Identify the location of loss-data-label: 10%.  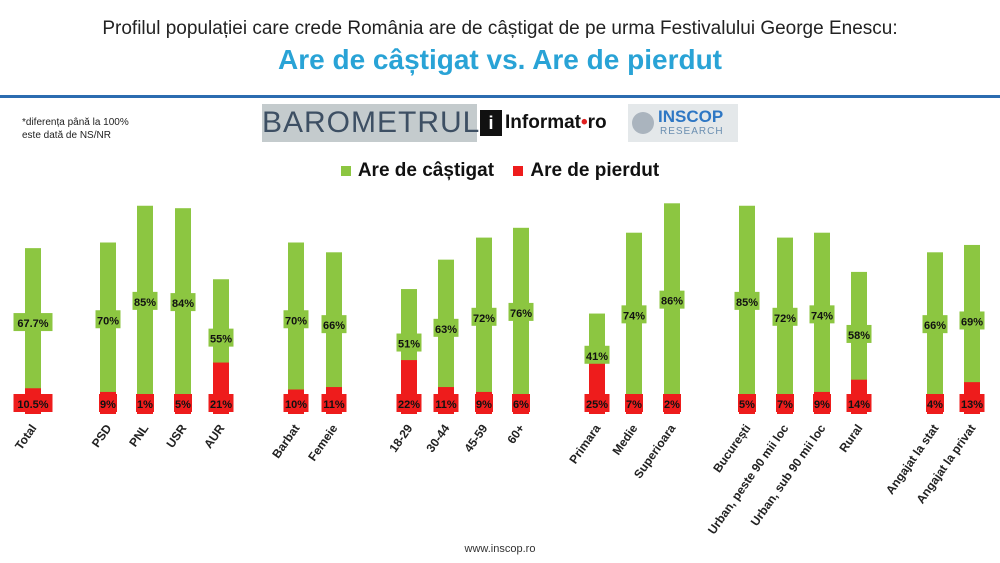
(296, 405).